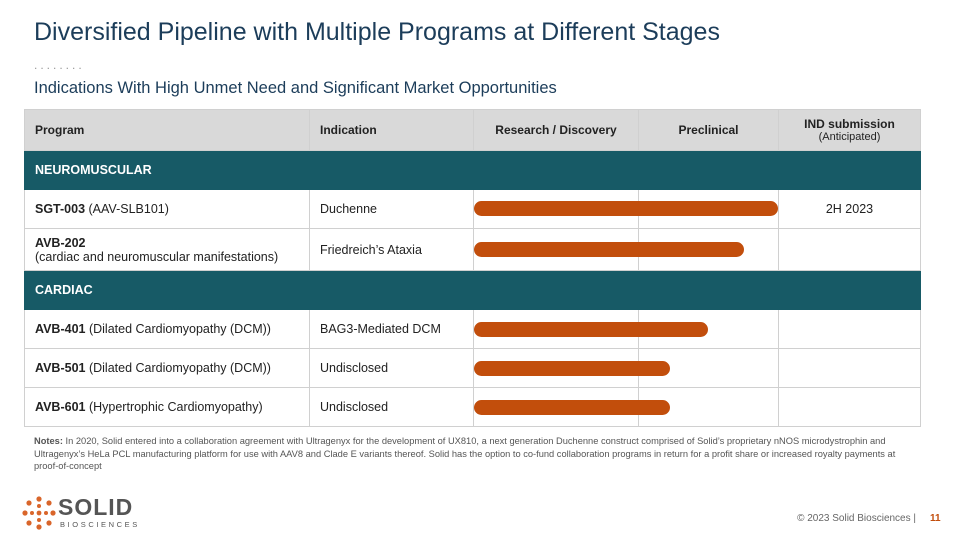 This screenshot has height=540, width=960. What do you see at coordinates (48, 441) in the screenshot?
I see `notes-label: Notes:` at bounding box center [48, 441].